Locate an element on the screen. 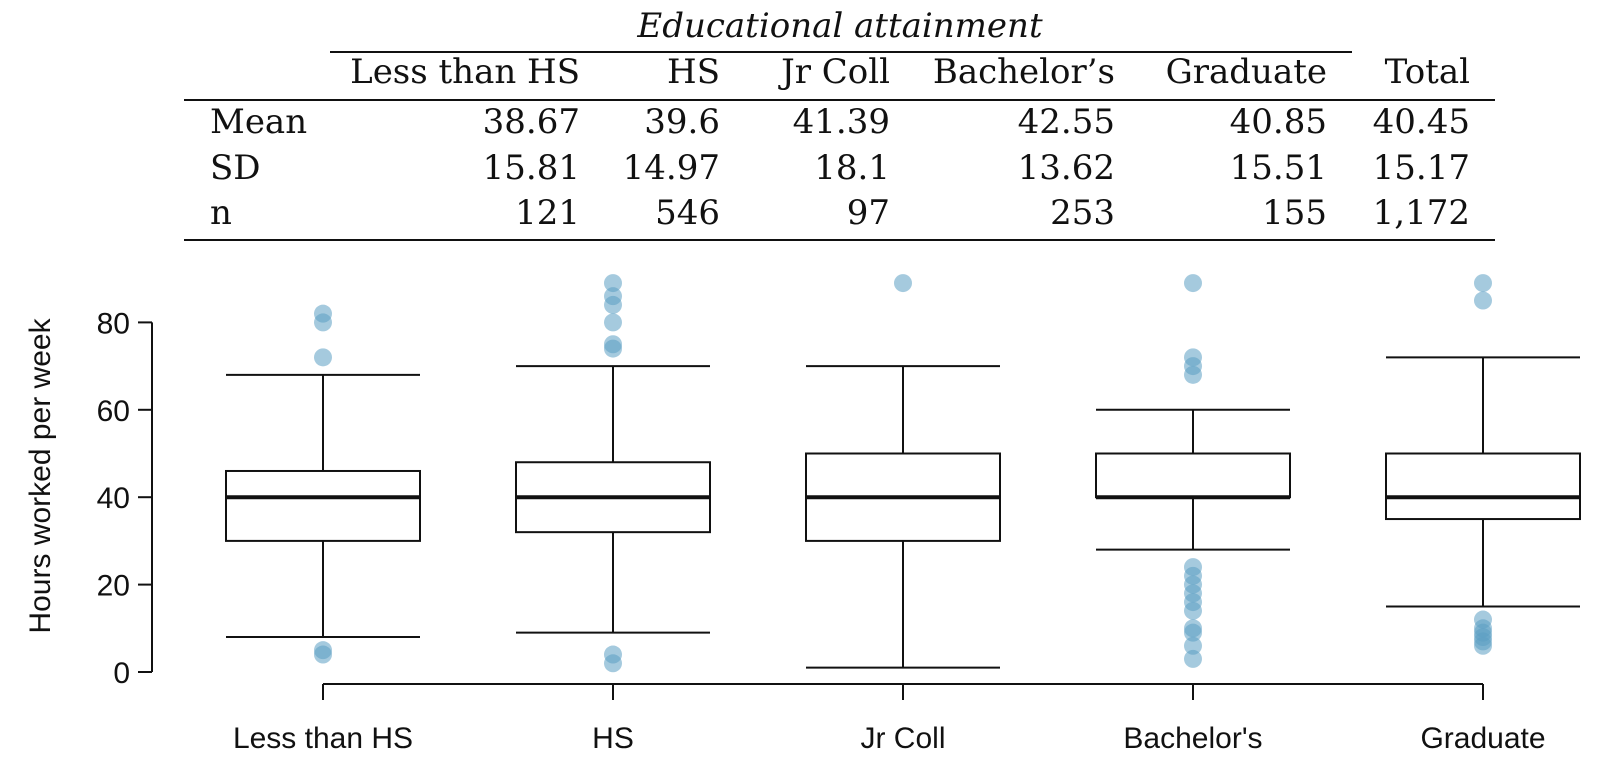 The image size is (1614, 760). table-group-header: Educational attainment is located at coordinates (839, 26).